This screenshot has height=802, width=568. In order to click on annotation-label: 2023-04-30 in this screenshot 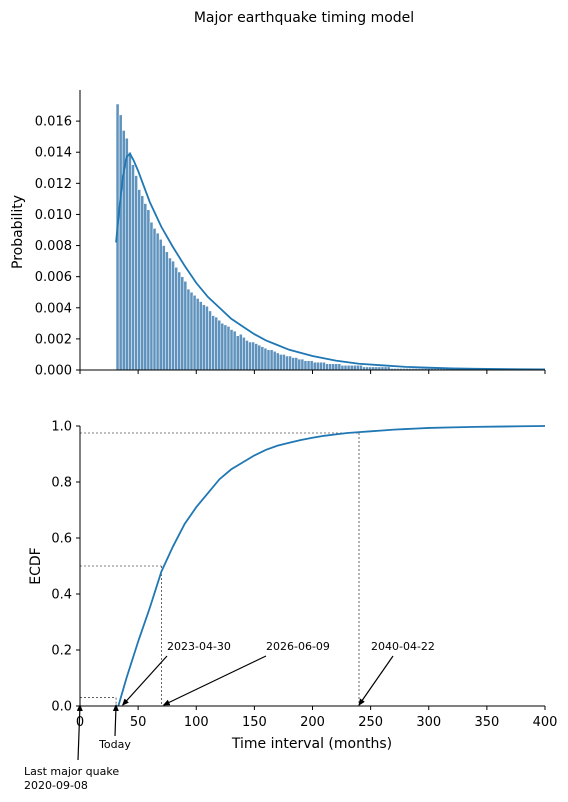, I will do `click(199, 646)`.